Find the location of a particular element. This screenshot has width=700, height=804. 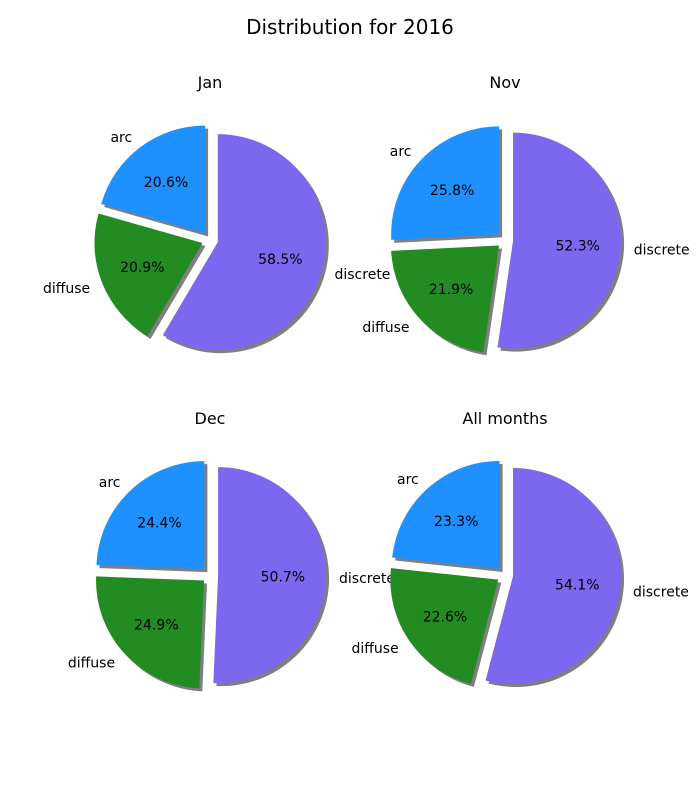

pie-slice-percent-discrete: 58.5% is located at coordinates (280, 260).